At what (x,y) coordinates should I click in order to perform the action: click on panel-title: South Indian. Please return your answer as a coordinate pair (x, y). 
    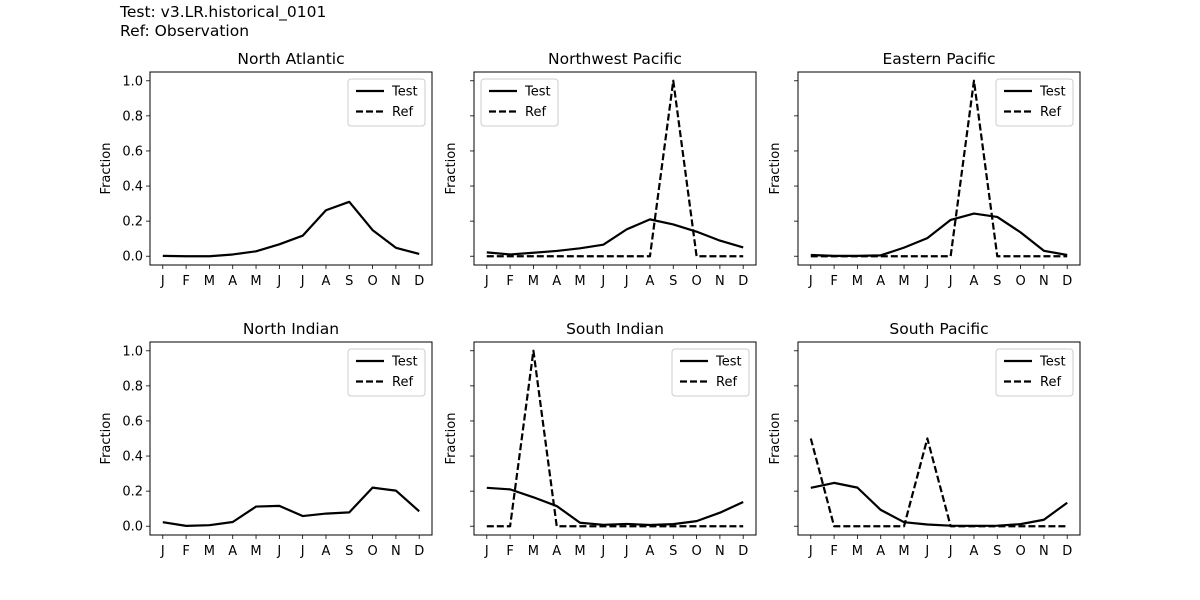
    Looking at the image, I should click on (615, 329).